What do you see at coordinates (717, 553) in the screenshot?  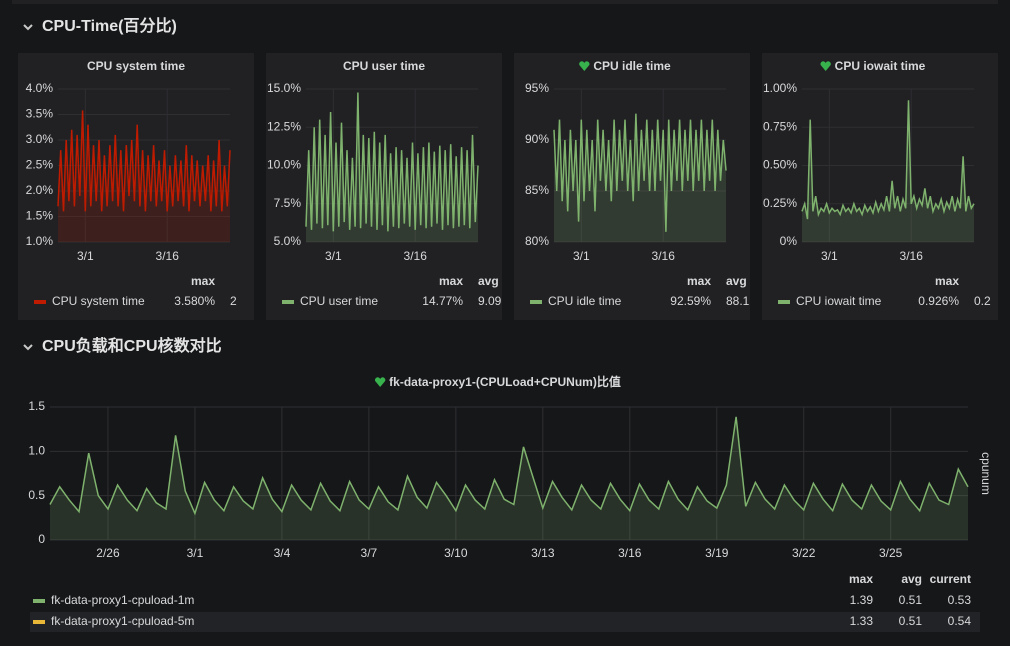 I see `x-tick-label: 3/19` at bounding box center [717, 553].